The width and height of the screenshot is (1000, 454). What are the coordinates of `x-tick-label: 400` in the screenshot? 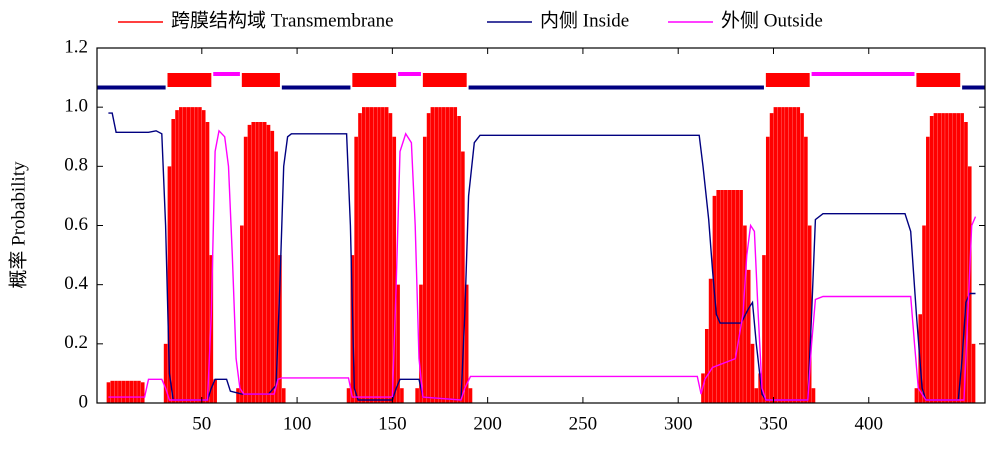 It's located at (869, 423).